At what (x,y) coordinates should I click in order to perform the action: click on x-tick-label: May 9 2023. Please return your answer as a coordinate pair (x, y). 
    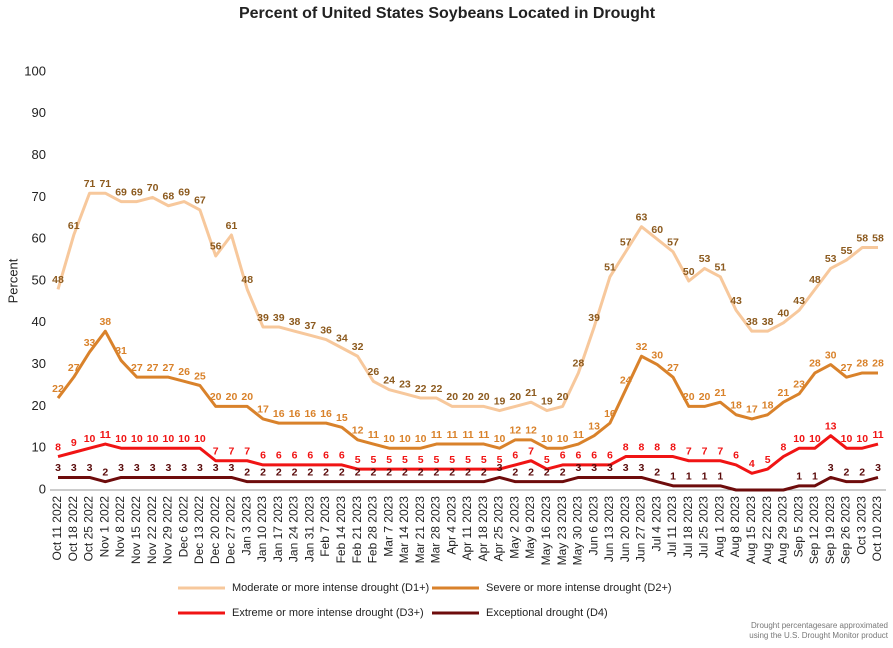
    Looking at the image, I should click on (530, 527).